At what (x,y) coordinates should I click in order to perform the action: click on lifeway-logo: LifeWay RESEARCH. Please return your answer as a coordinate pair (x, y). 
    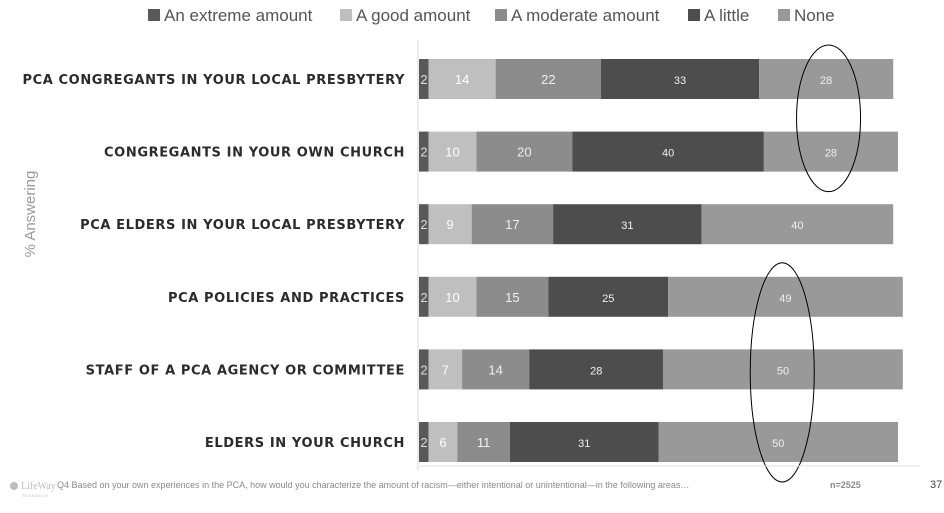
    Looking at the image, I should click on (33, 489).